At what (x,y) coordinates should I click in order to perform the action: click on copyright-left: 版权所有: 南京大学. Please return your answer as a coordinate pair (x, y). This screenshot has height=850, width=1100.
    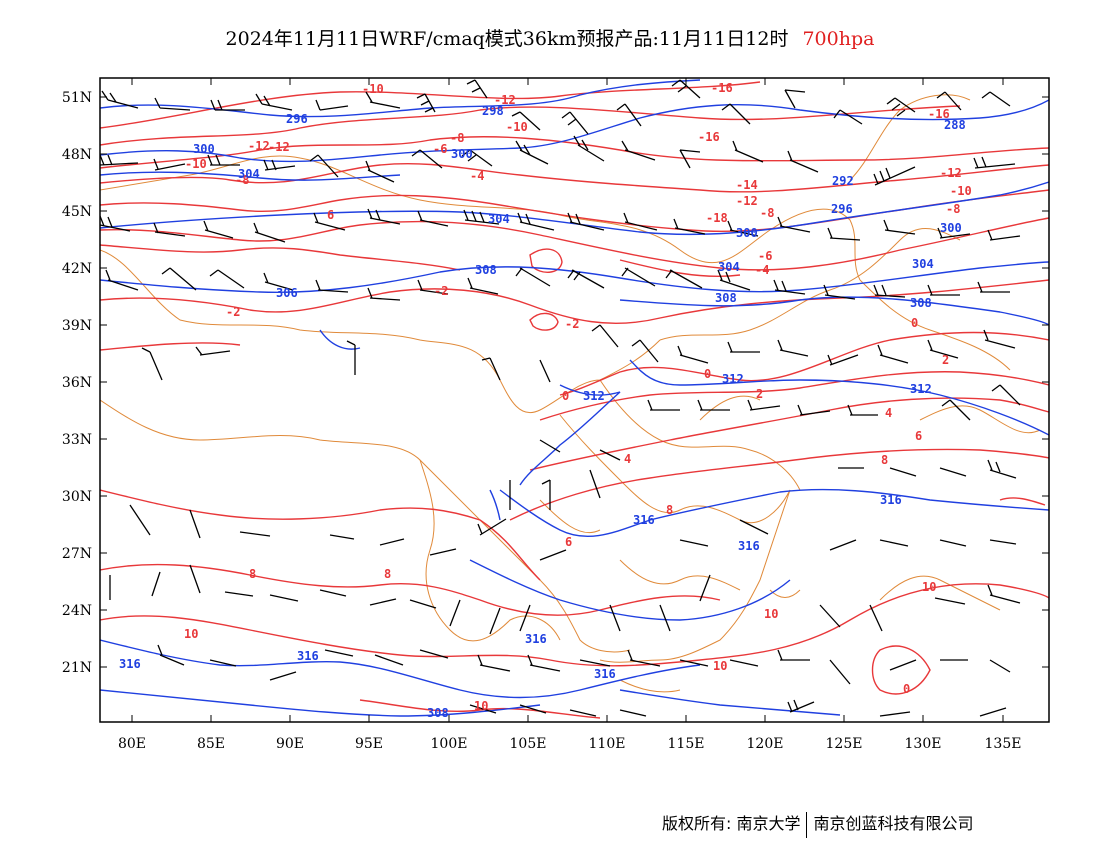
    Looking at the image, I should click on (731, 823).